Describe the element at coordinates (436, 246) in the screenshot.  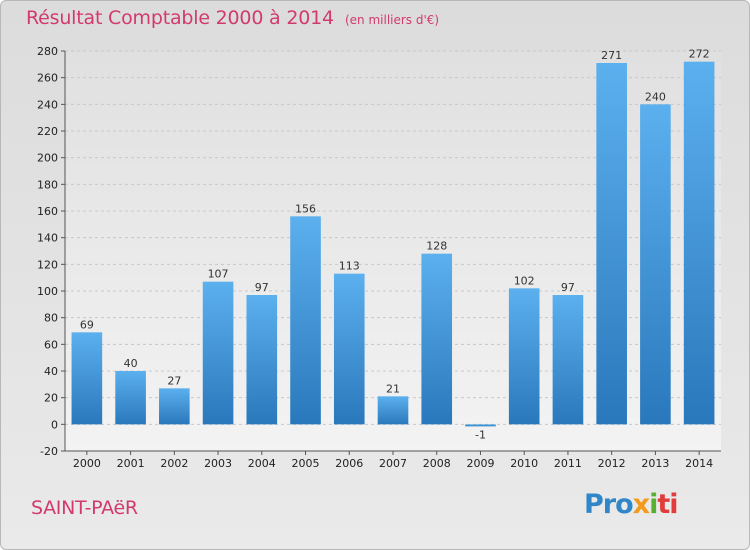
I see `value-label-2008: 128` at that location.